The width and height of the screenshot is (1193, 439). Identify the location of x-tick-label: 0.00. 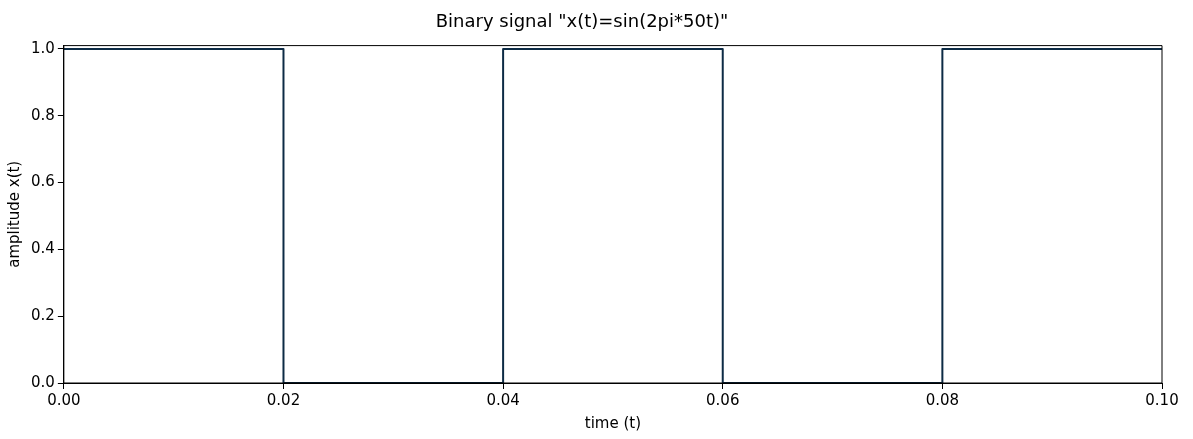
(64, 399).